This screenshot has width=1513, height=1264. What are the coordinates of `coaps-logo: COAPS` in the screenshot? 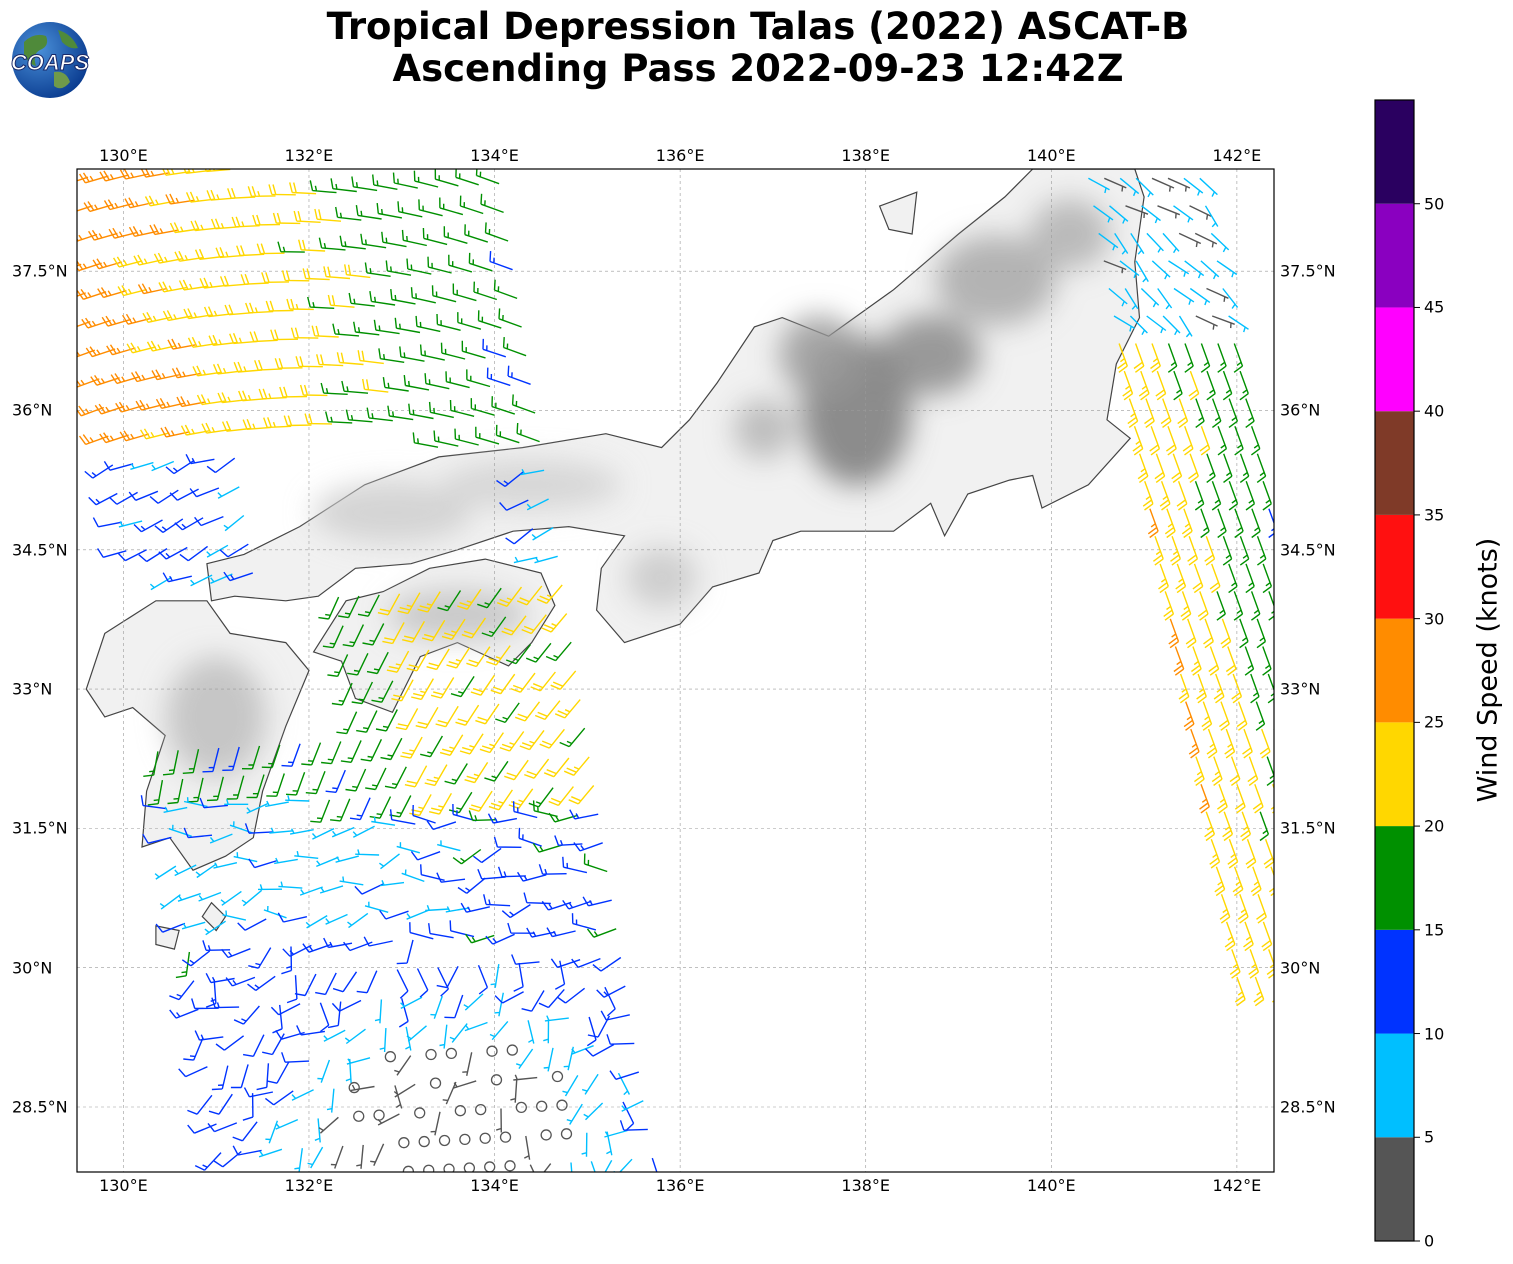 It's located at (50, 60).